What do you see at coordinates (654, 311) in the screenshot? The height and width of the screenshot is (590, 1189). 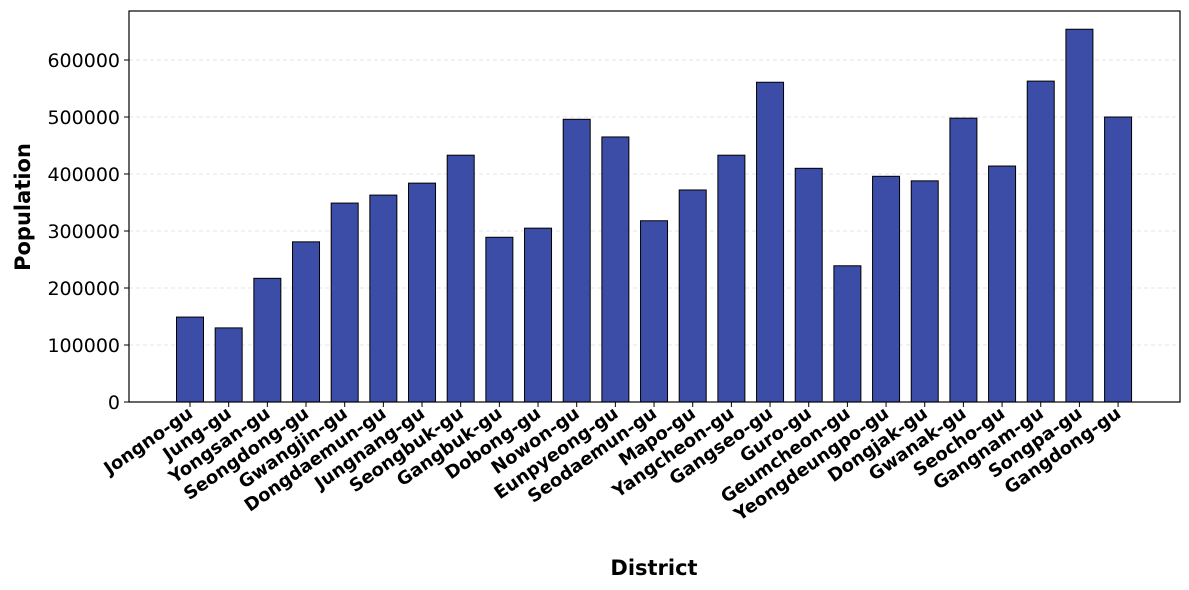 I see `bar-Seodaemun-gu` at bounding box center [654, 311].